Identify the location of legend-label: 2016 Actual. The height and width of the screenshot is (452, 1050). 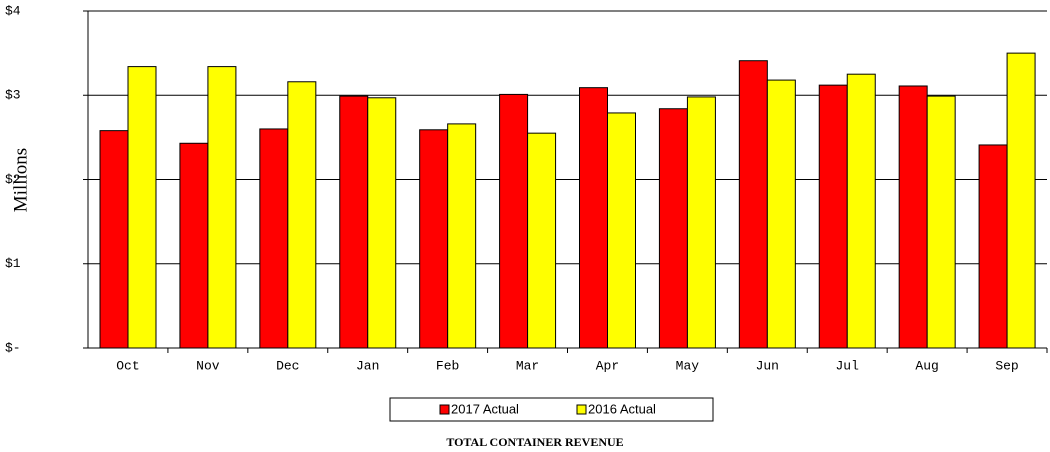
(622, 408).